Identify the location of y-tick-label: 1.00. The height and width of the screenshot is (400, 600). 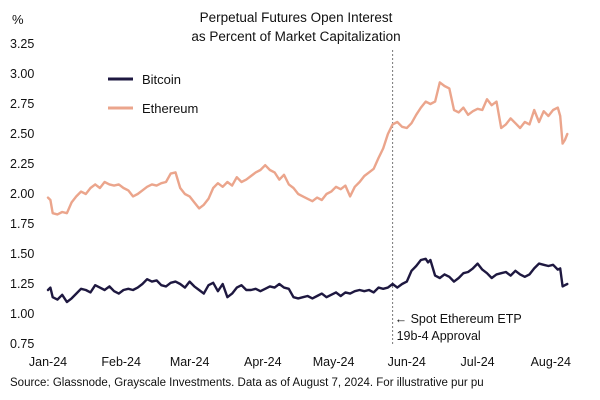
(22, 314).